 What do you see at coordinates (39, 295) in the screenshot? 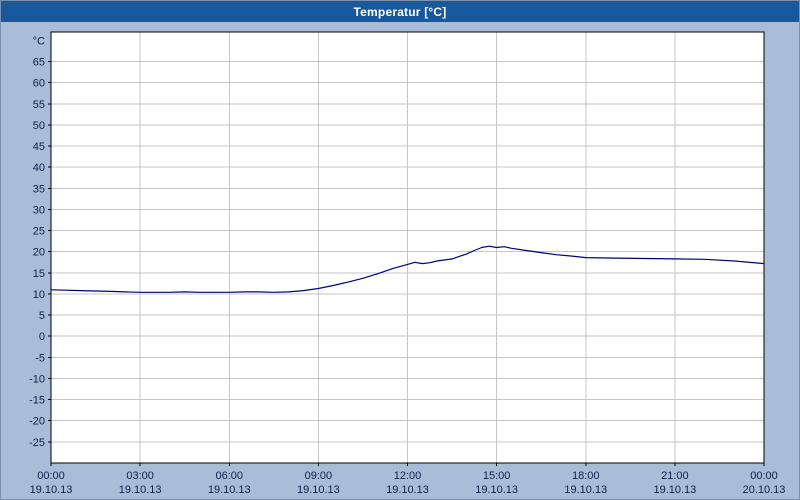
I see `y-tick-label: 10` at bounding box center [39, 295].